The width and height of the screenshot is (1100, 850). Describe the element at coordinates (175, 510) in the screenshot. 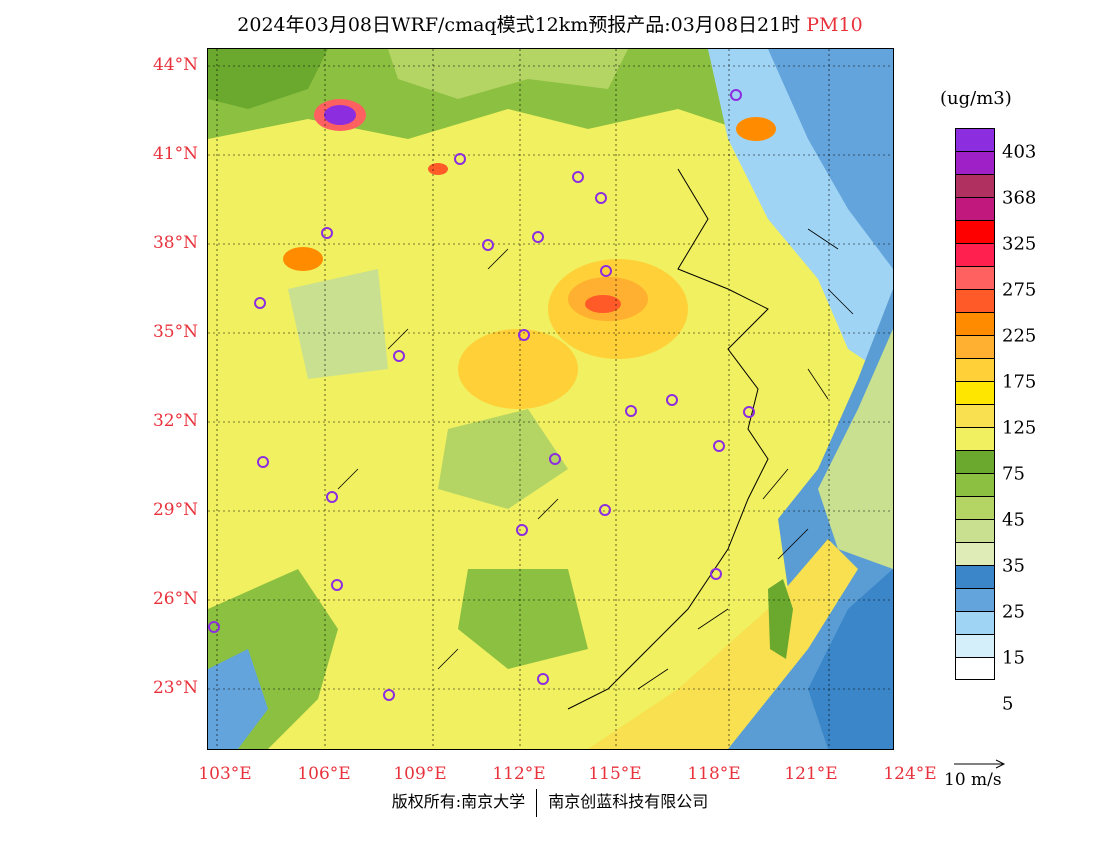

I see `lat-label-29: 29°N` at that location.